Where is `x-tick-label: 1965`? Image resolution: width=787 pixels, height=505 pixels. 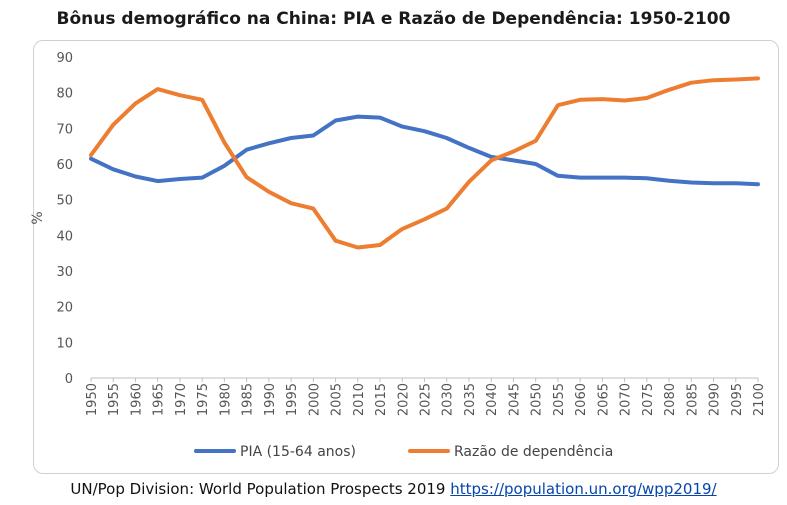 x-tick-label: 1965 is located at coordinates (159, 399).